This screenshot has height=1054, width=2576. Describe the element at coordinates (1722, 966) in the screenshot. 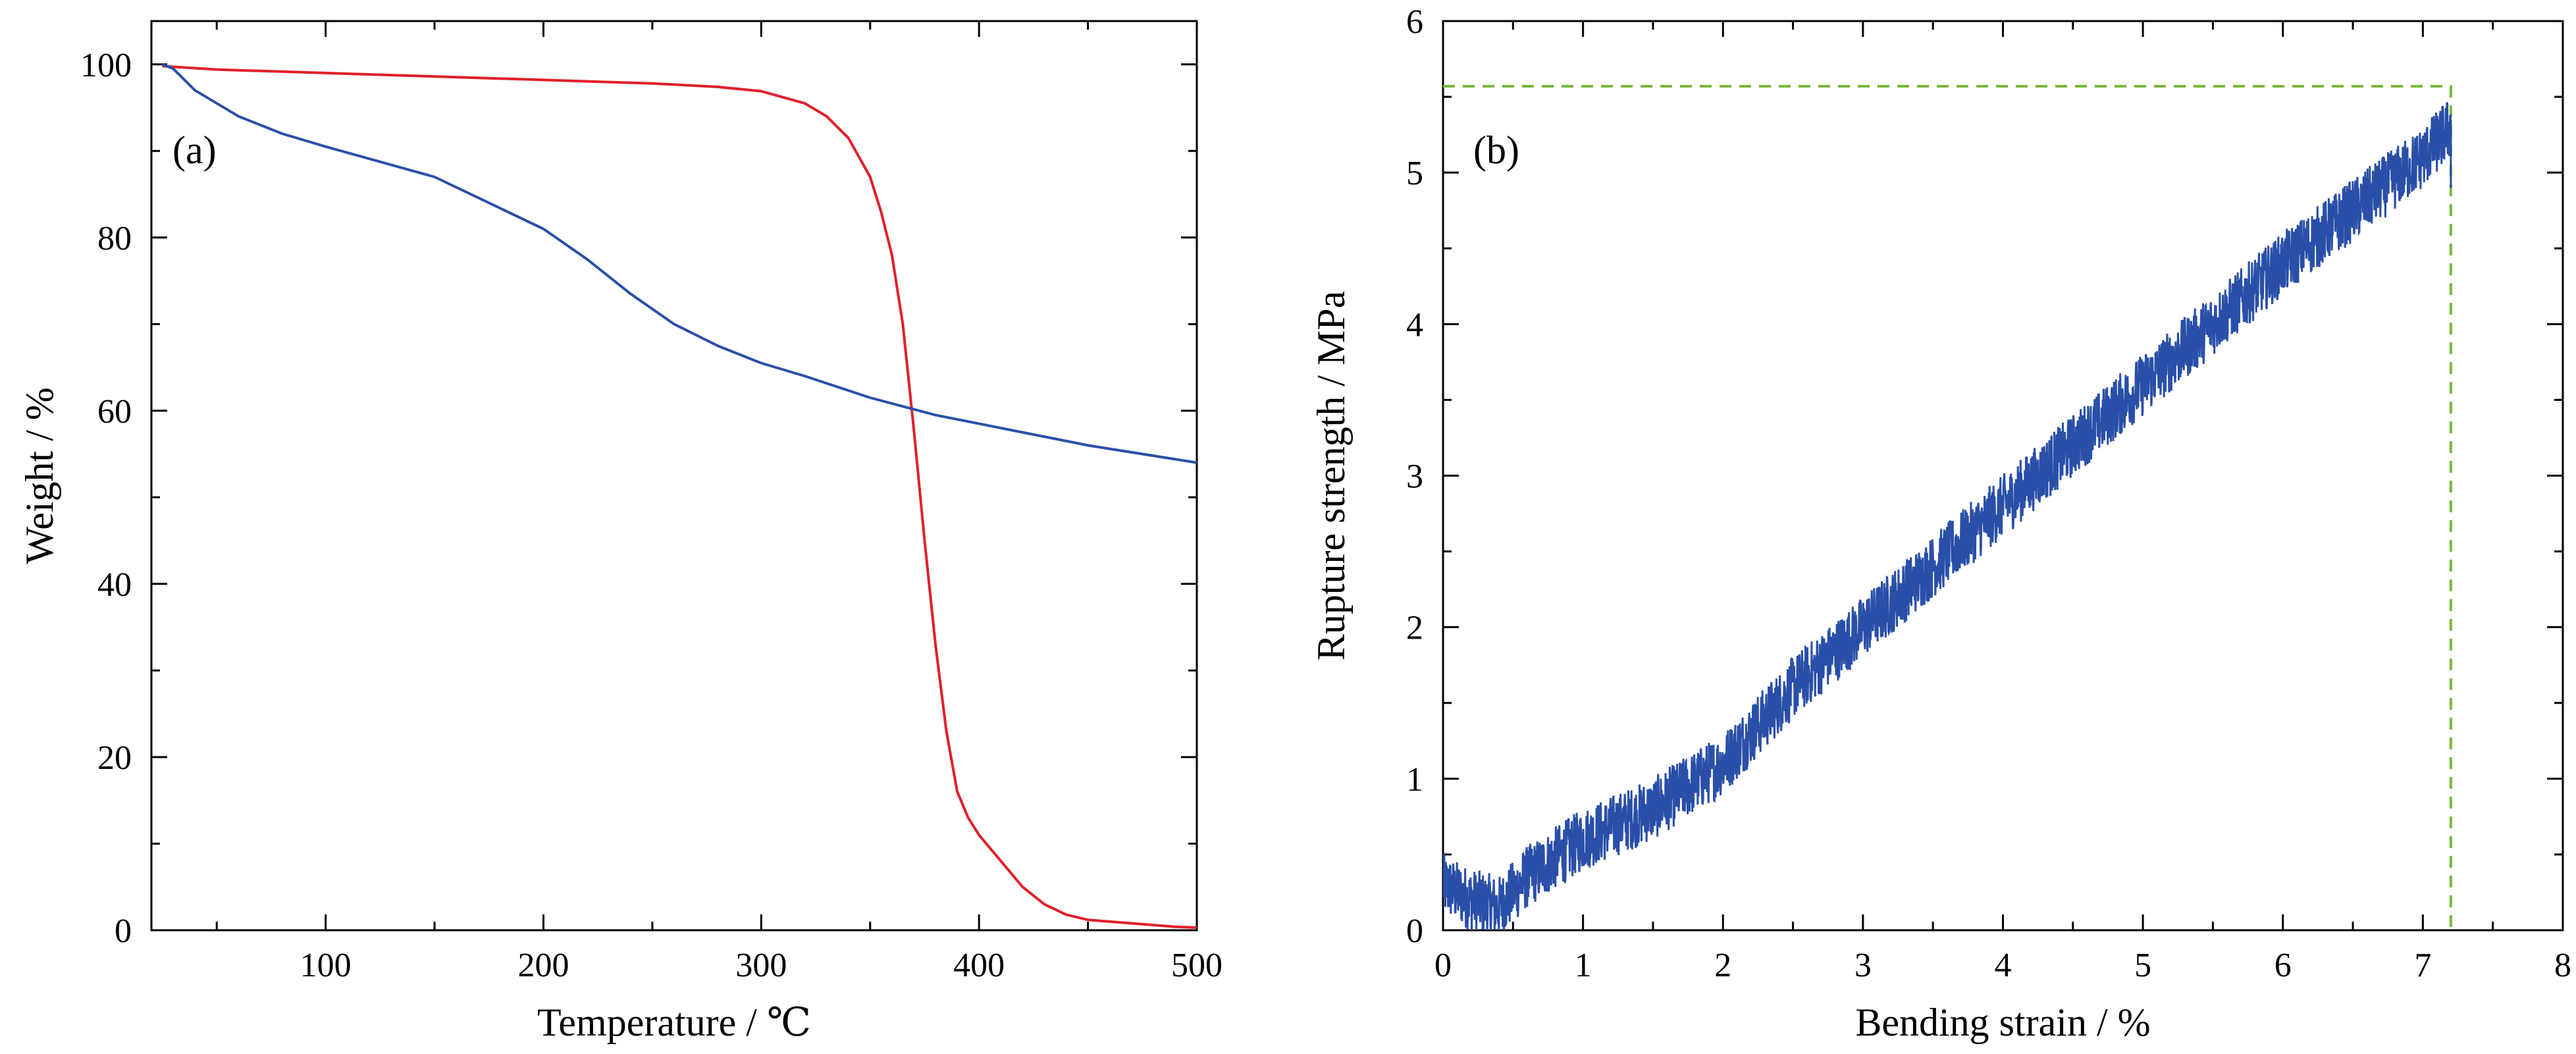

I see `x-tick-label: 2` at that location.